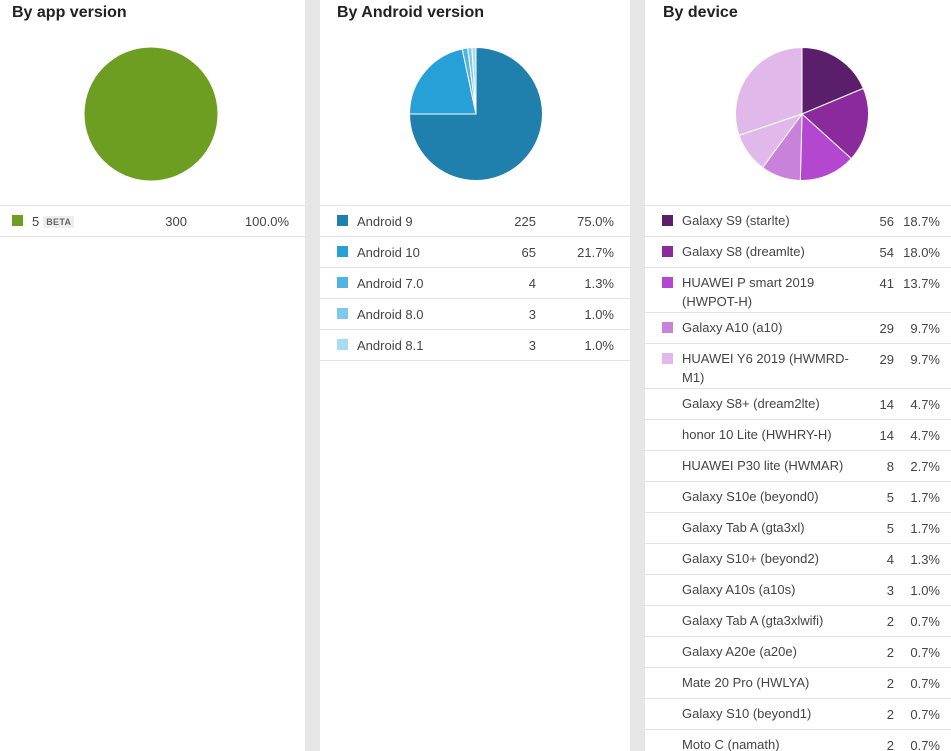 Image resolution: width=951 pixels, height=751 pixels. Describe the element at coordinates (731, 744) in the screenshot. I see `device-label: Moto C (namath)` at that location.